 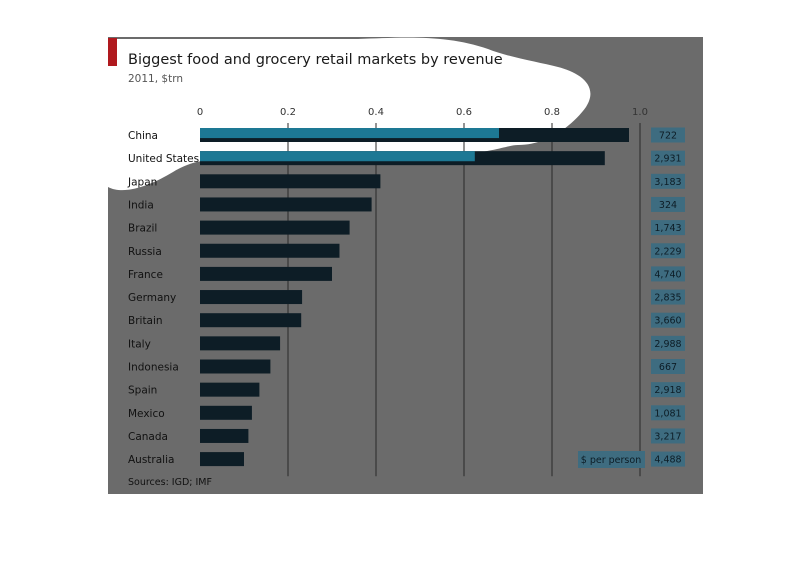 I want to click on per-person-value: 2,229, so click(x=667, y=251).